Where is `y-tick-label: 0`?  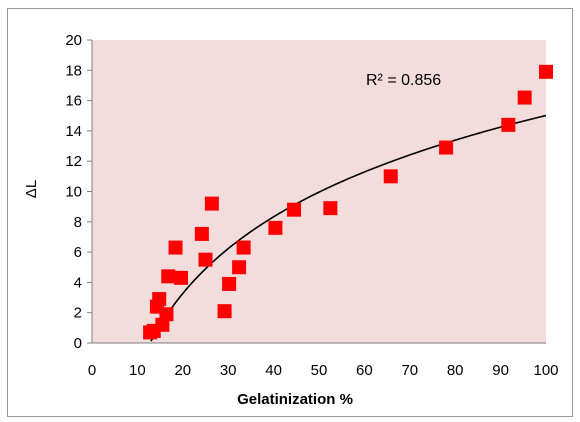 y-tick-label: 0 is located at coordinates (78, 343).